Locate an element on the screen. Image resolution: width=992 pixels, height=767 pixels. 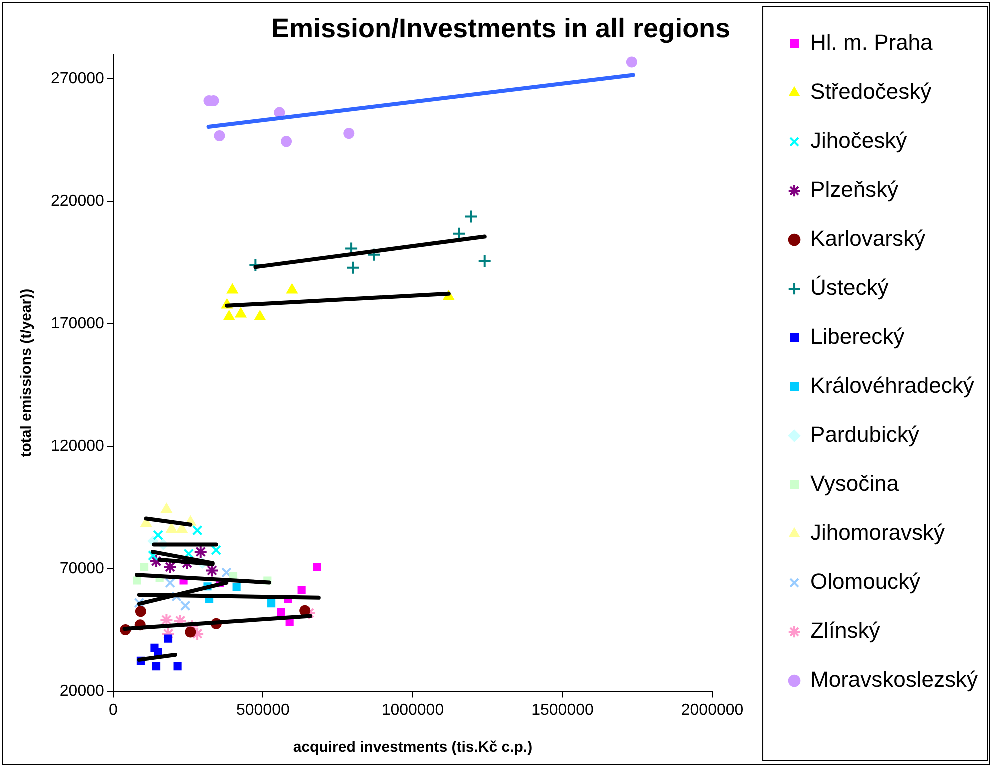
y-tick-label: 170000 is located at coordinates (77, 323).